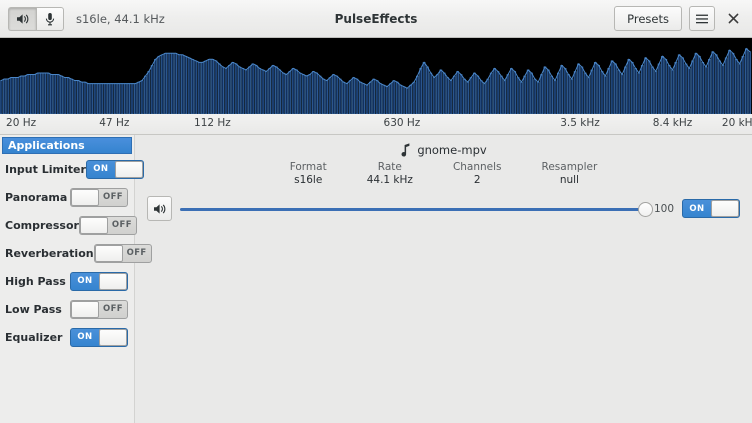 The height and width of the screenshot is (423, 752). I want to click on microphone-icon, so click(50, 18).